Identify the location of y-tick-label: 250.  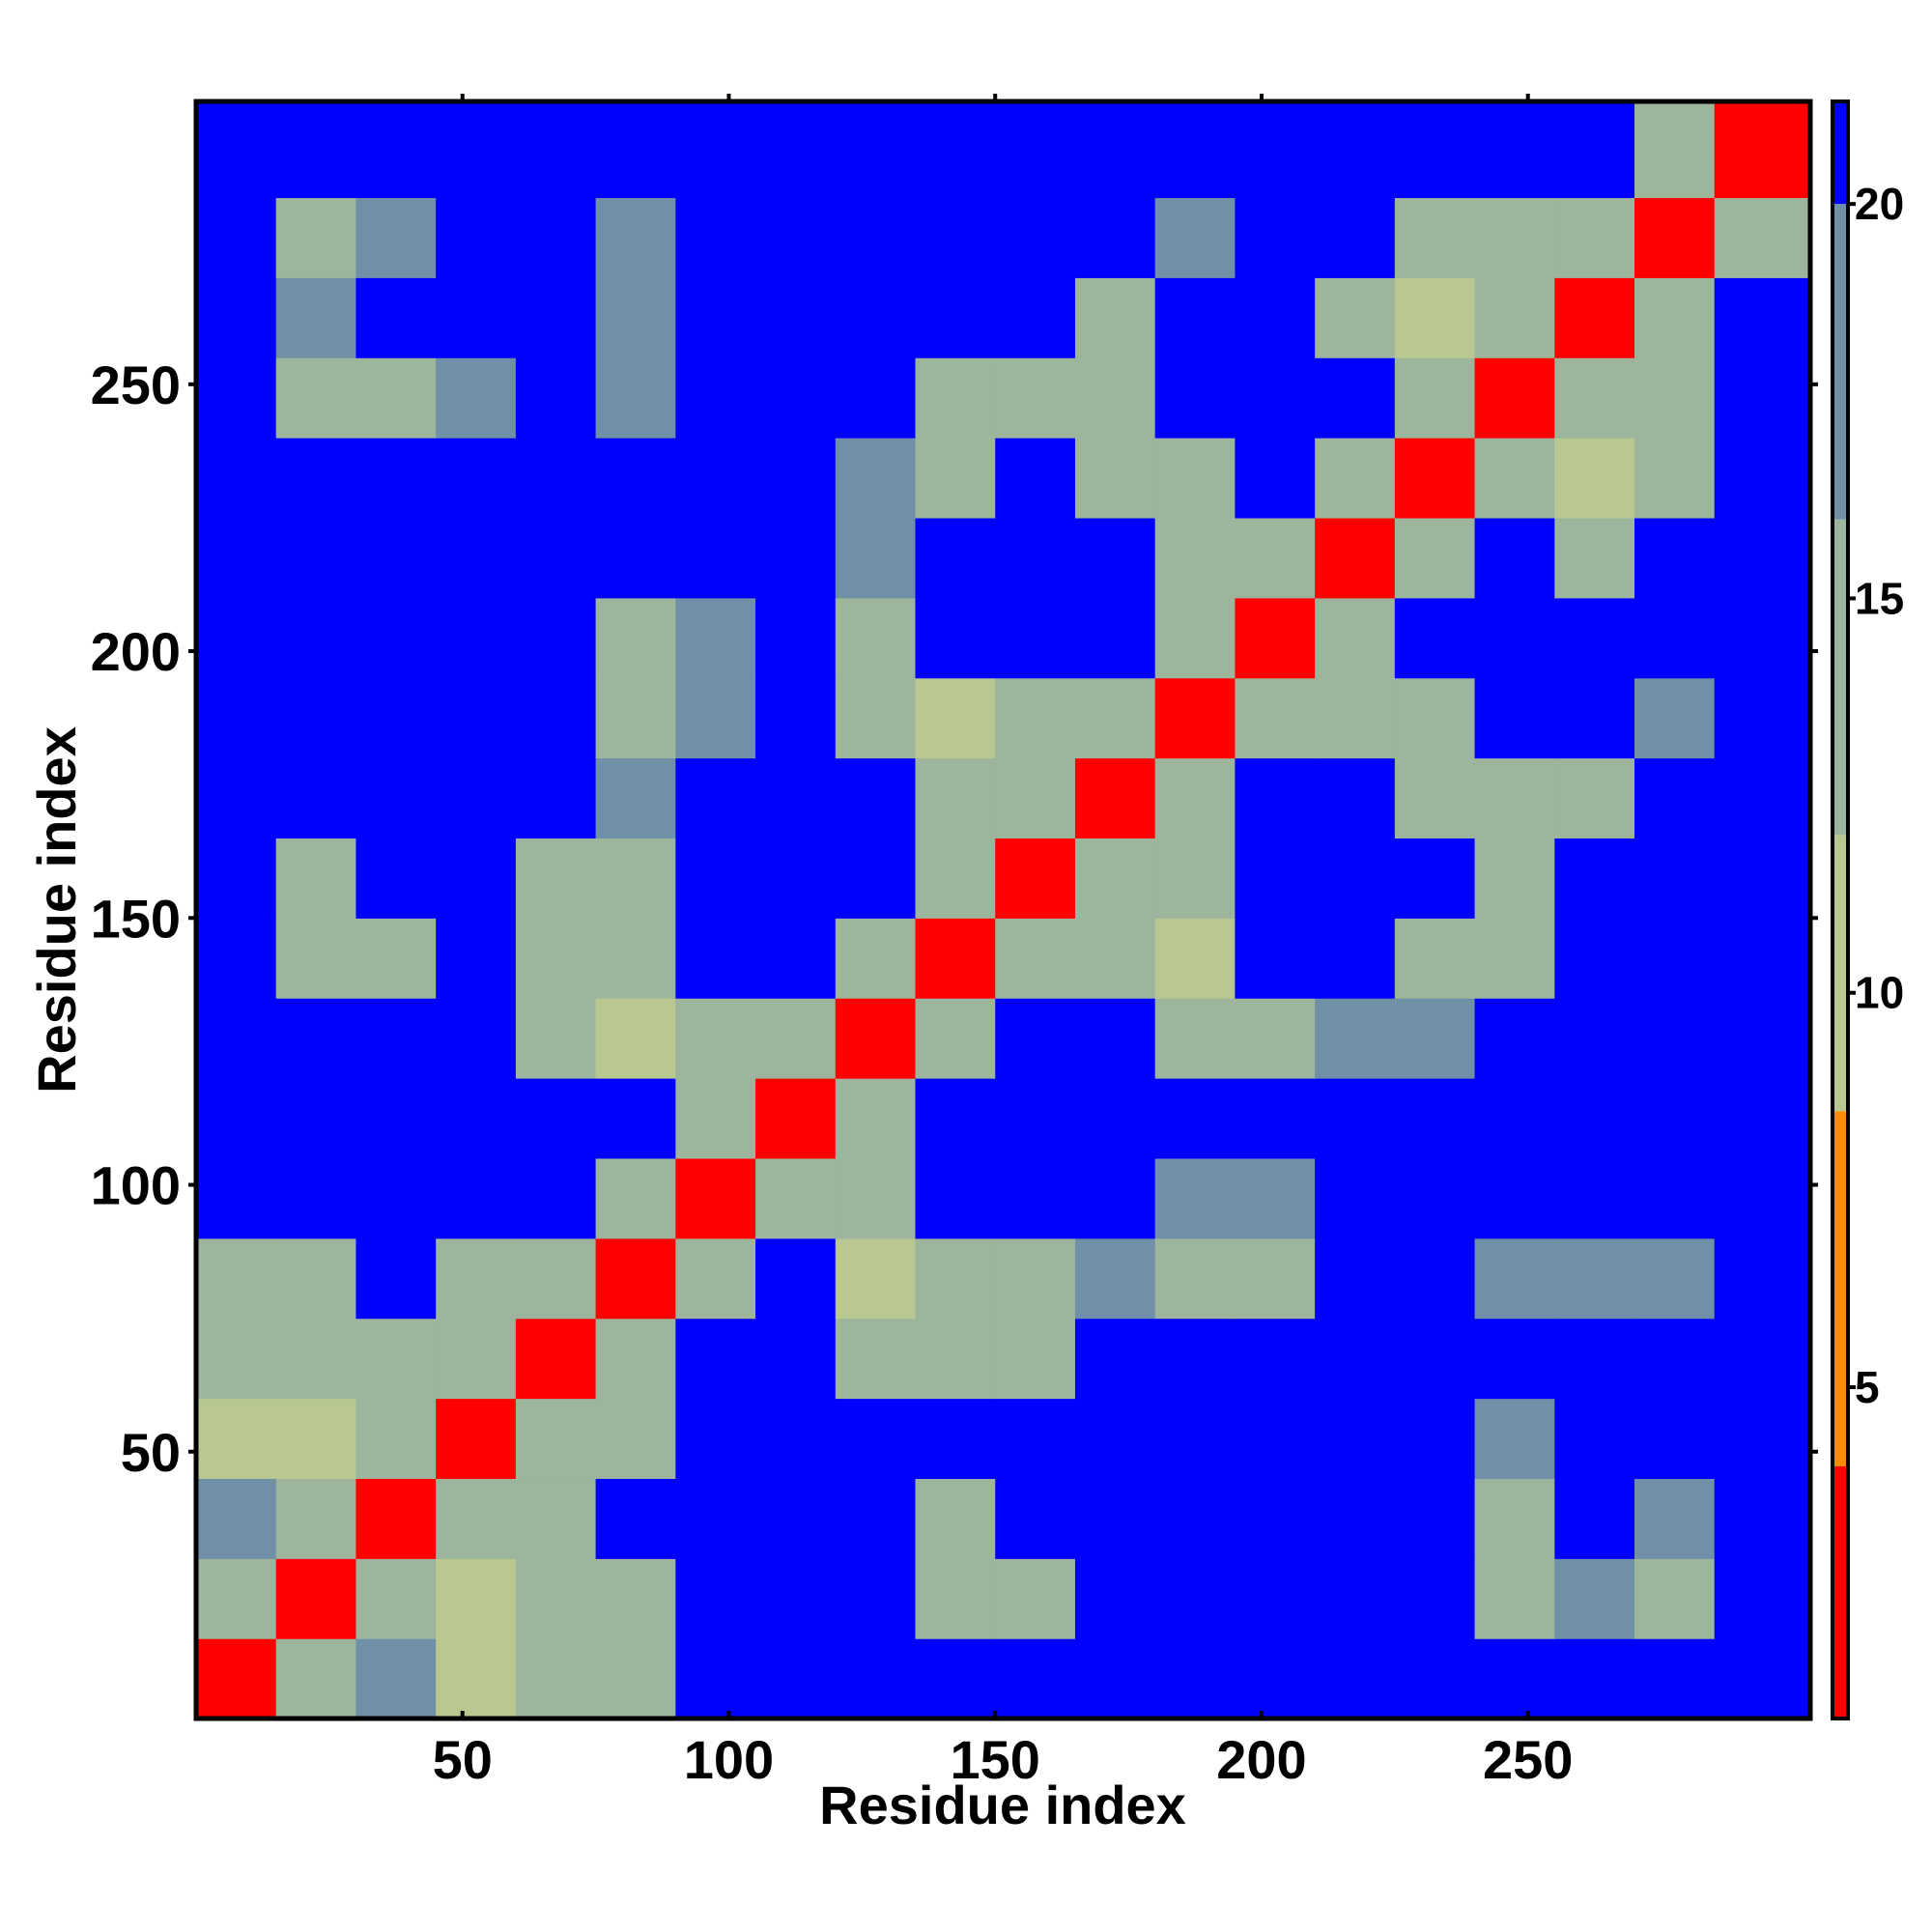
(136, 385).